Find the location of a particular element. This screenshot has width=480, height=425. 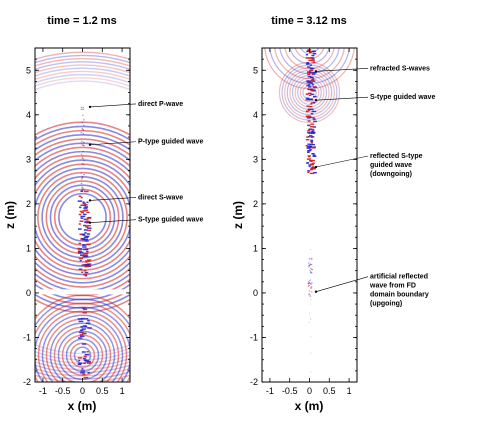

y-tick-label: 2 is located at coordinates (255, 204).